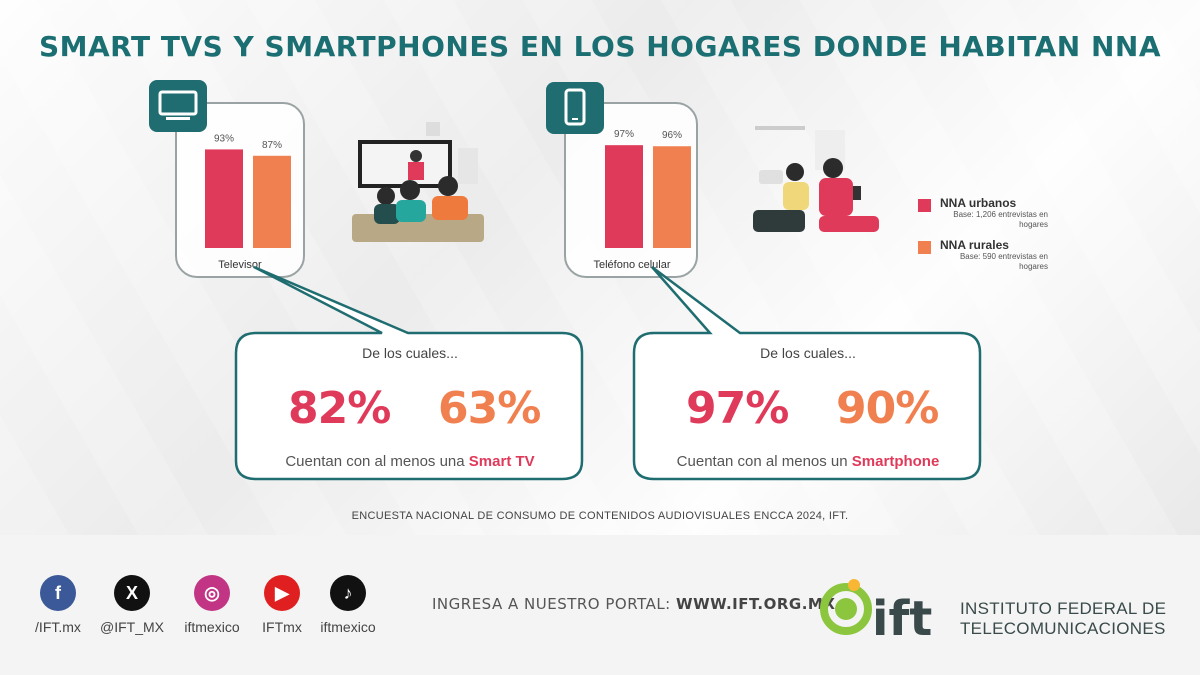 Image resolution: width=1200 pixels, height=675 pixels. What do you see at coordinates (1000, 219) in the screenshot?
I see `legend-base: Base: 1,206 entrevistas en hogares` at bounding box center [1000, 219].